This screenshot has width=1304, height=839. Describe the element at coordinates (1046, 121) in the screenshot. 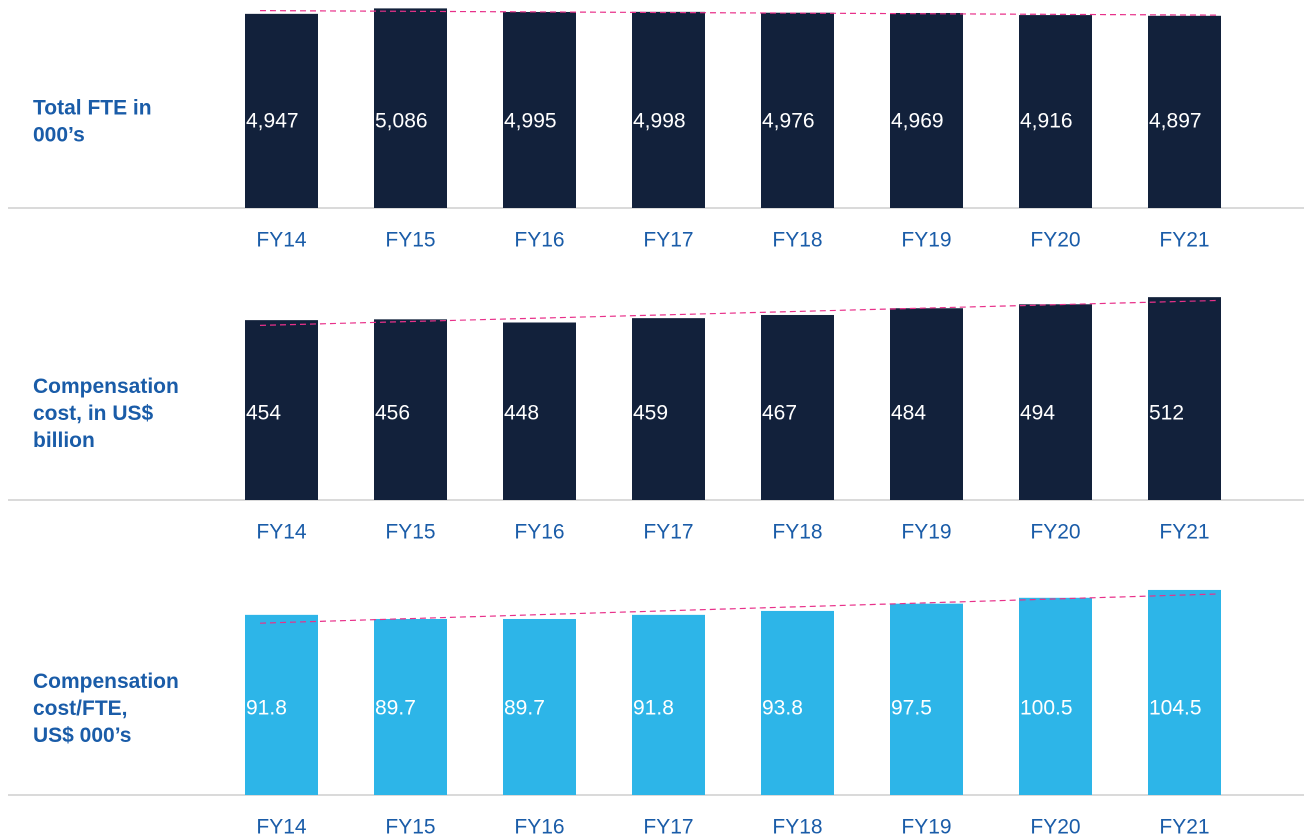

I see `value-label: 4,916` at that location.